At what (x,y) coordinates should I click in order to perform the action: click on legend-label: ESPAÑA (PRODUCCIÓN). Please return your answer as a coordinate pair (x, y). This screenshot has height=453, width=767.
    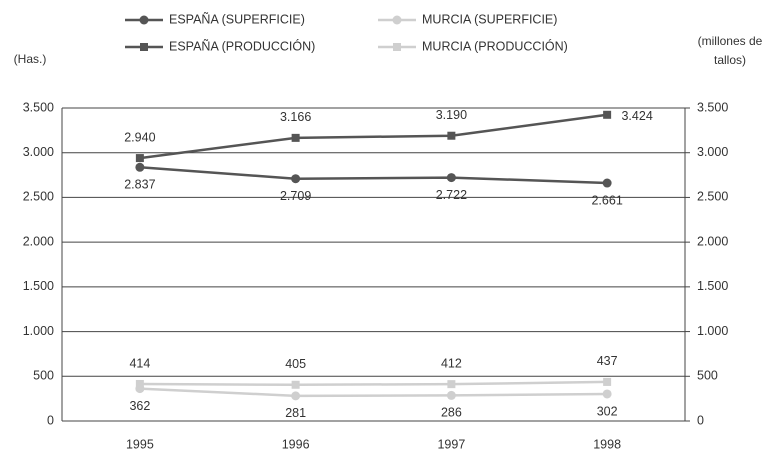
    Looking at the image, I should click on (242, 45).